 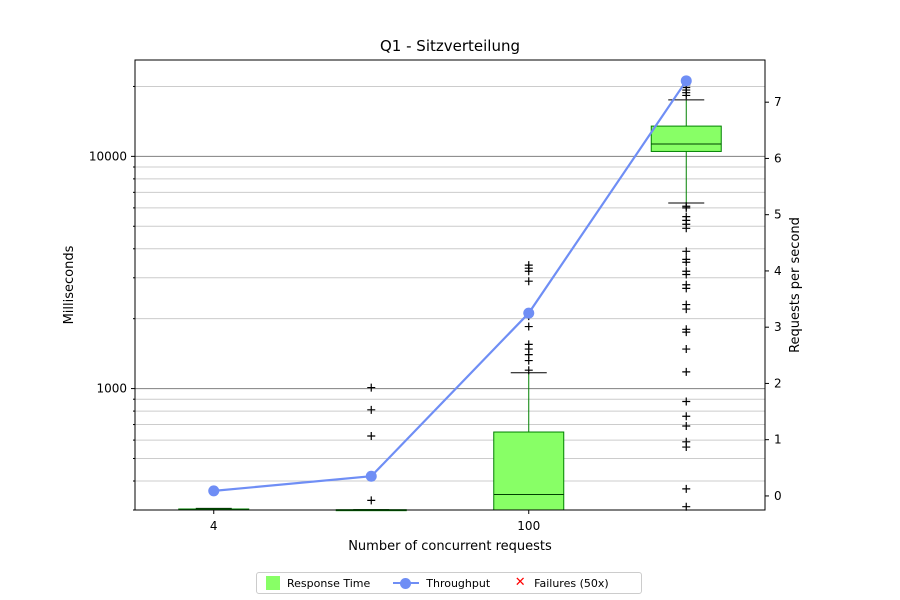 I want to click on x-tick-label: 4, so click(x=214, y=526).